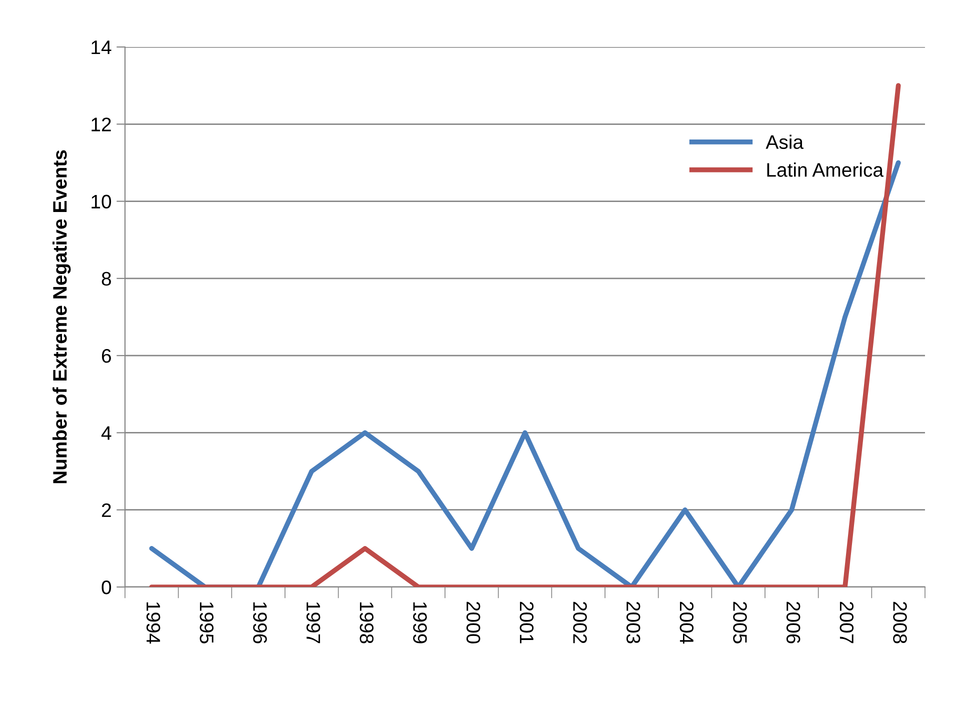 Image resolution: width=956 pixels, height=717 pixels. Describe the element at coordinates (101, 125) in the screenshot. I see `y-tick-label: 12` at that location.